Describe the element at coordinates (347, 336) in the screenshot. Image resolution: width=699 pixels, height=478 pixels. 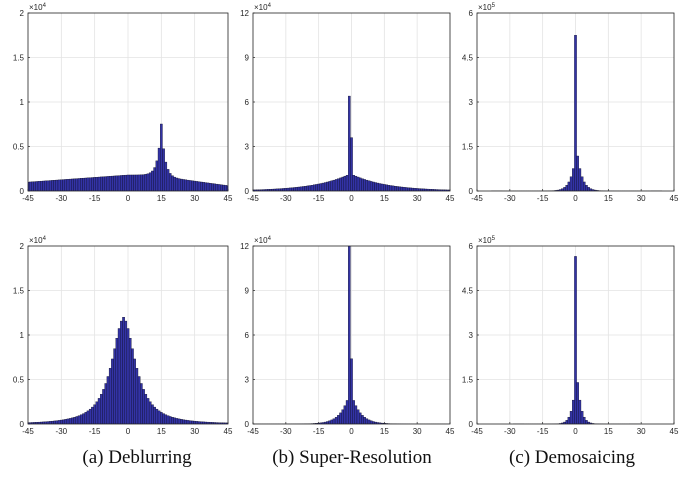
I see `histogram-panel-sr-bottom: -45 -30 -15 0 15 30 45 0 3 6 9 12 ×104` at that location.